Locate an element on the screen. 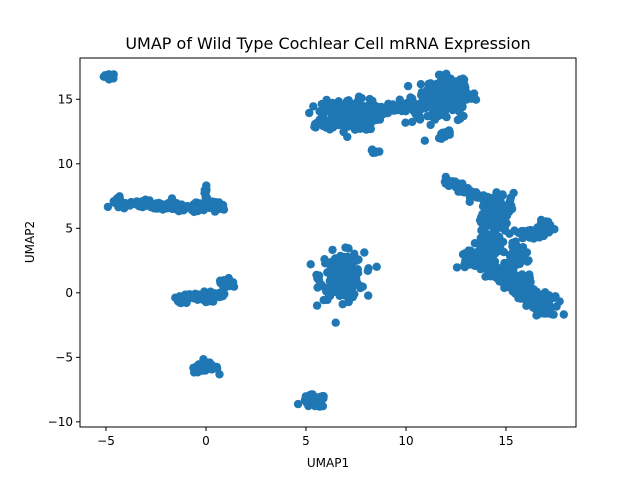 This screenshot has width=640, height=480. y-tick-label: 15 is located at coordinates (65, 99).